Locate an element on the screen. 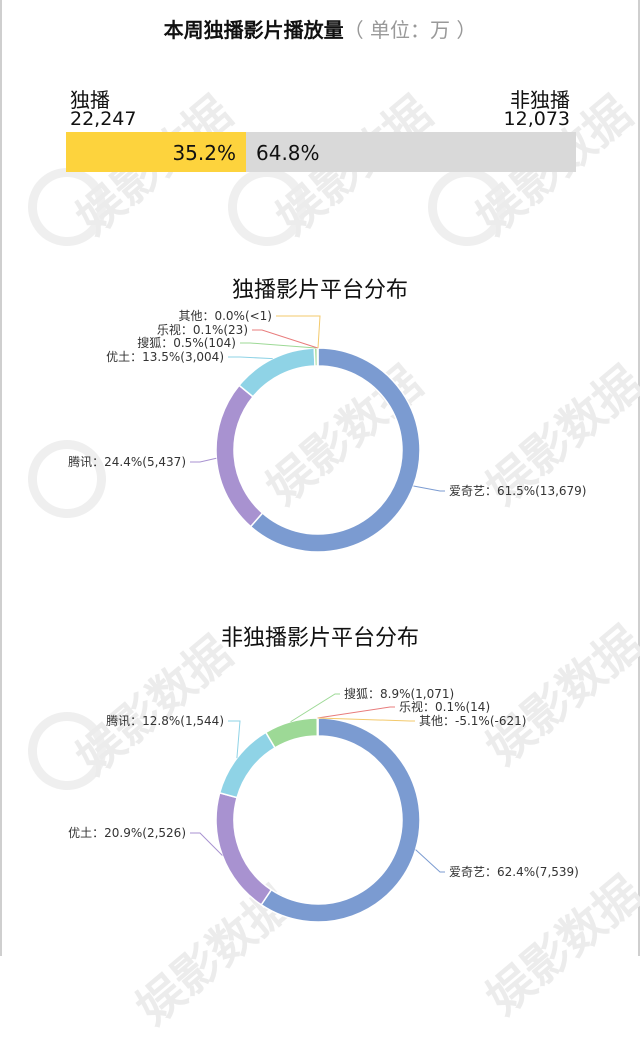  pie-slice-label: 搜狐：0.5%(104) is located at coordinates (186, 342).